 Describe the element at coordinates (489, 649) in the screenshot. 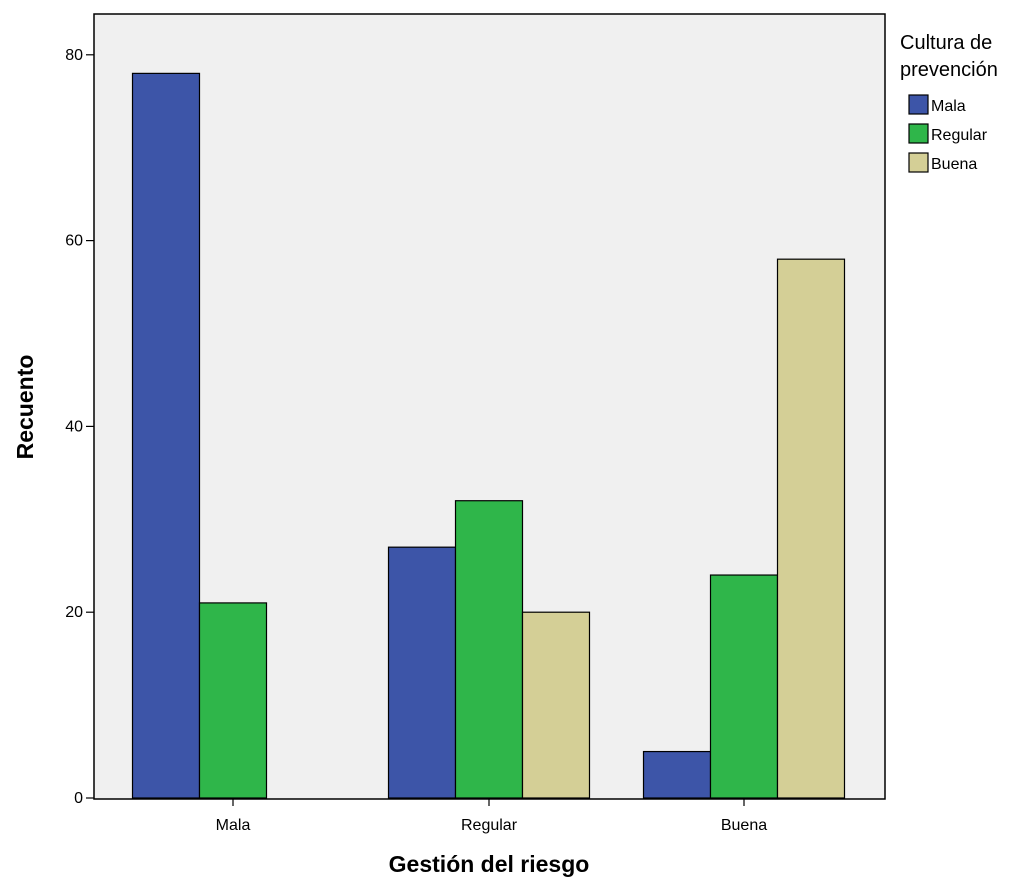

I see `bar-regular-regular` at that location.